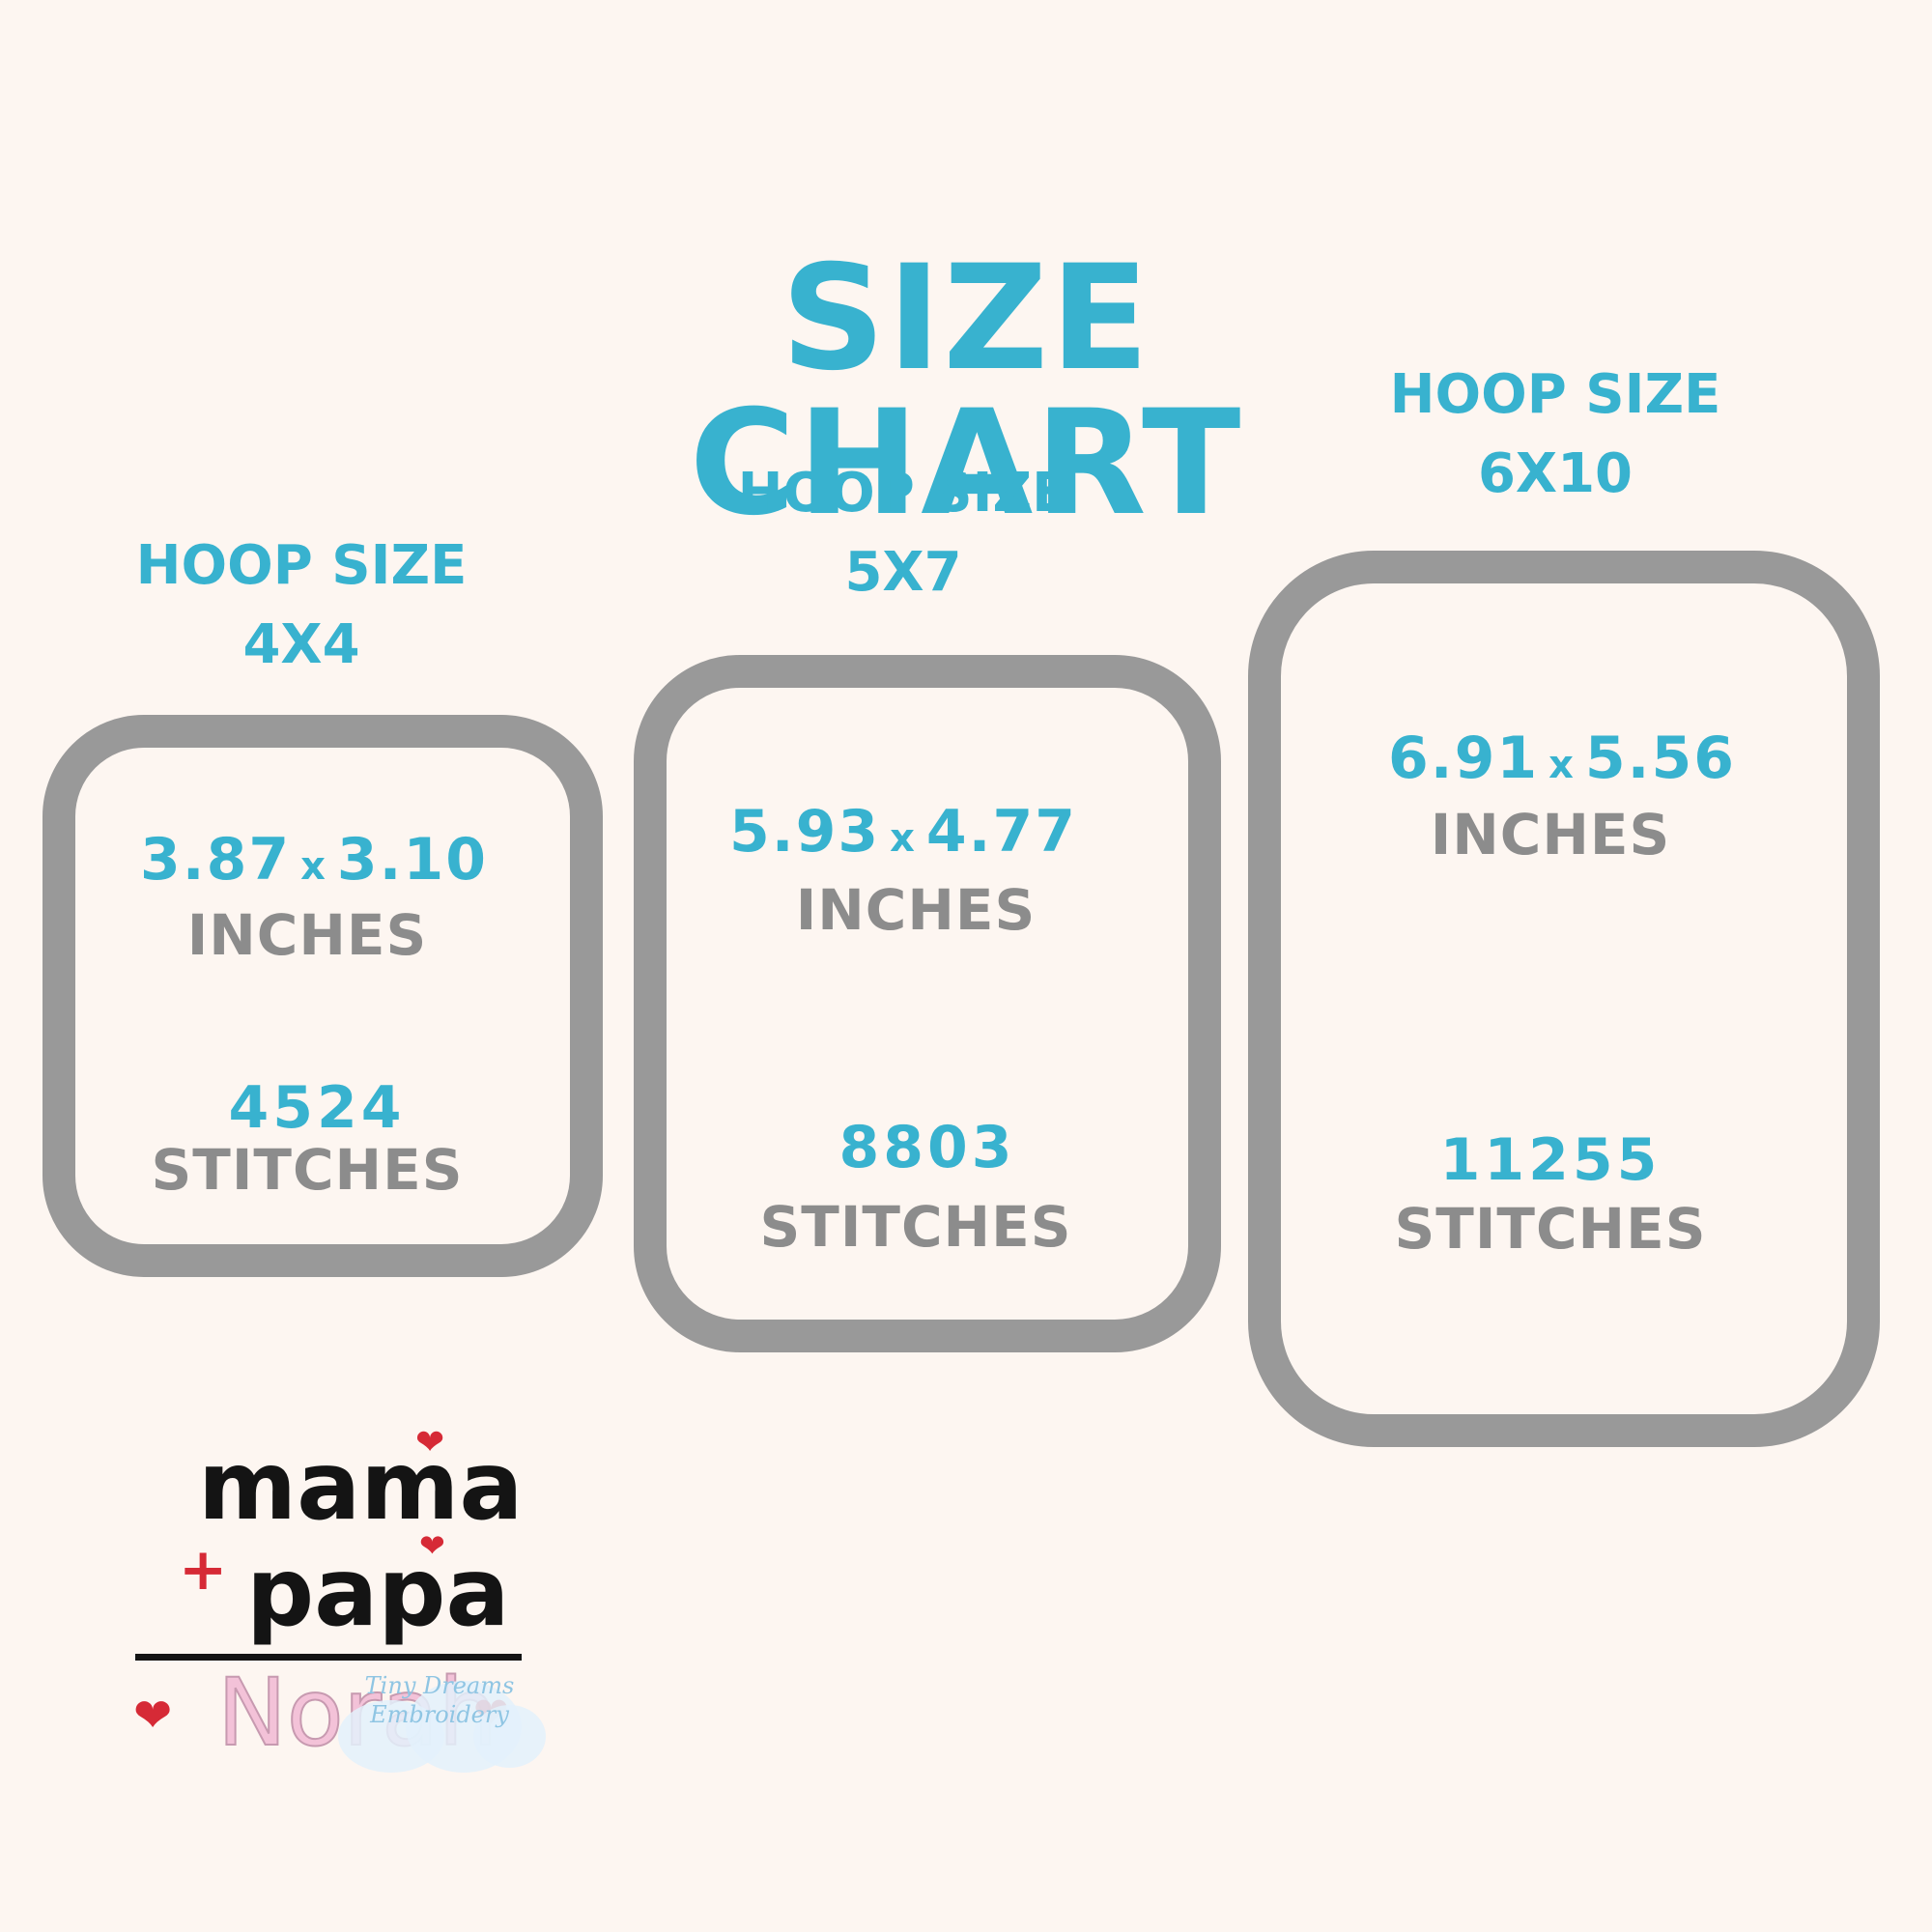 This screenshot has width=1932, height=1932. What do you see at coordinates (927, 1003) in the screenshot?
I see `hoop-frame-5x7` at bounding box center [927, 1003].